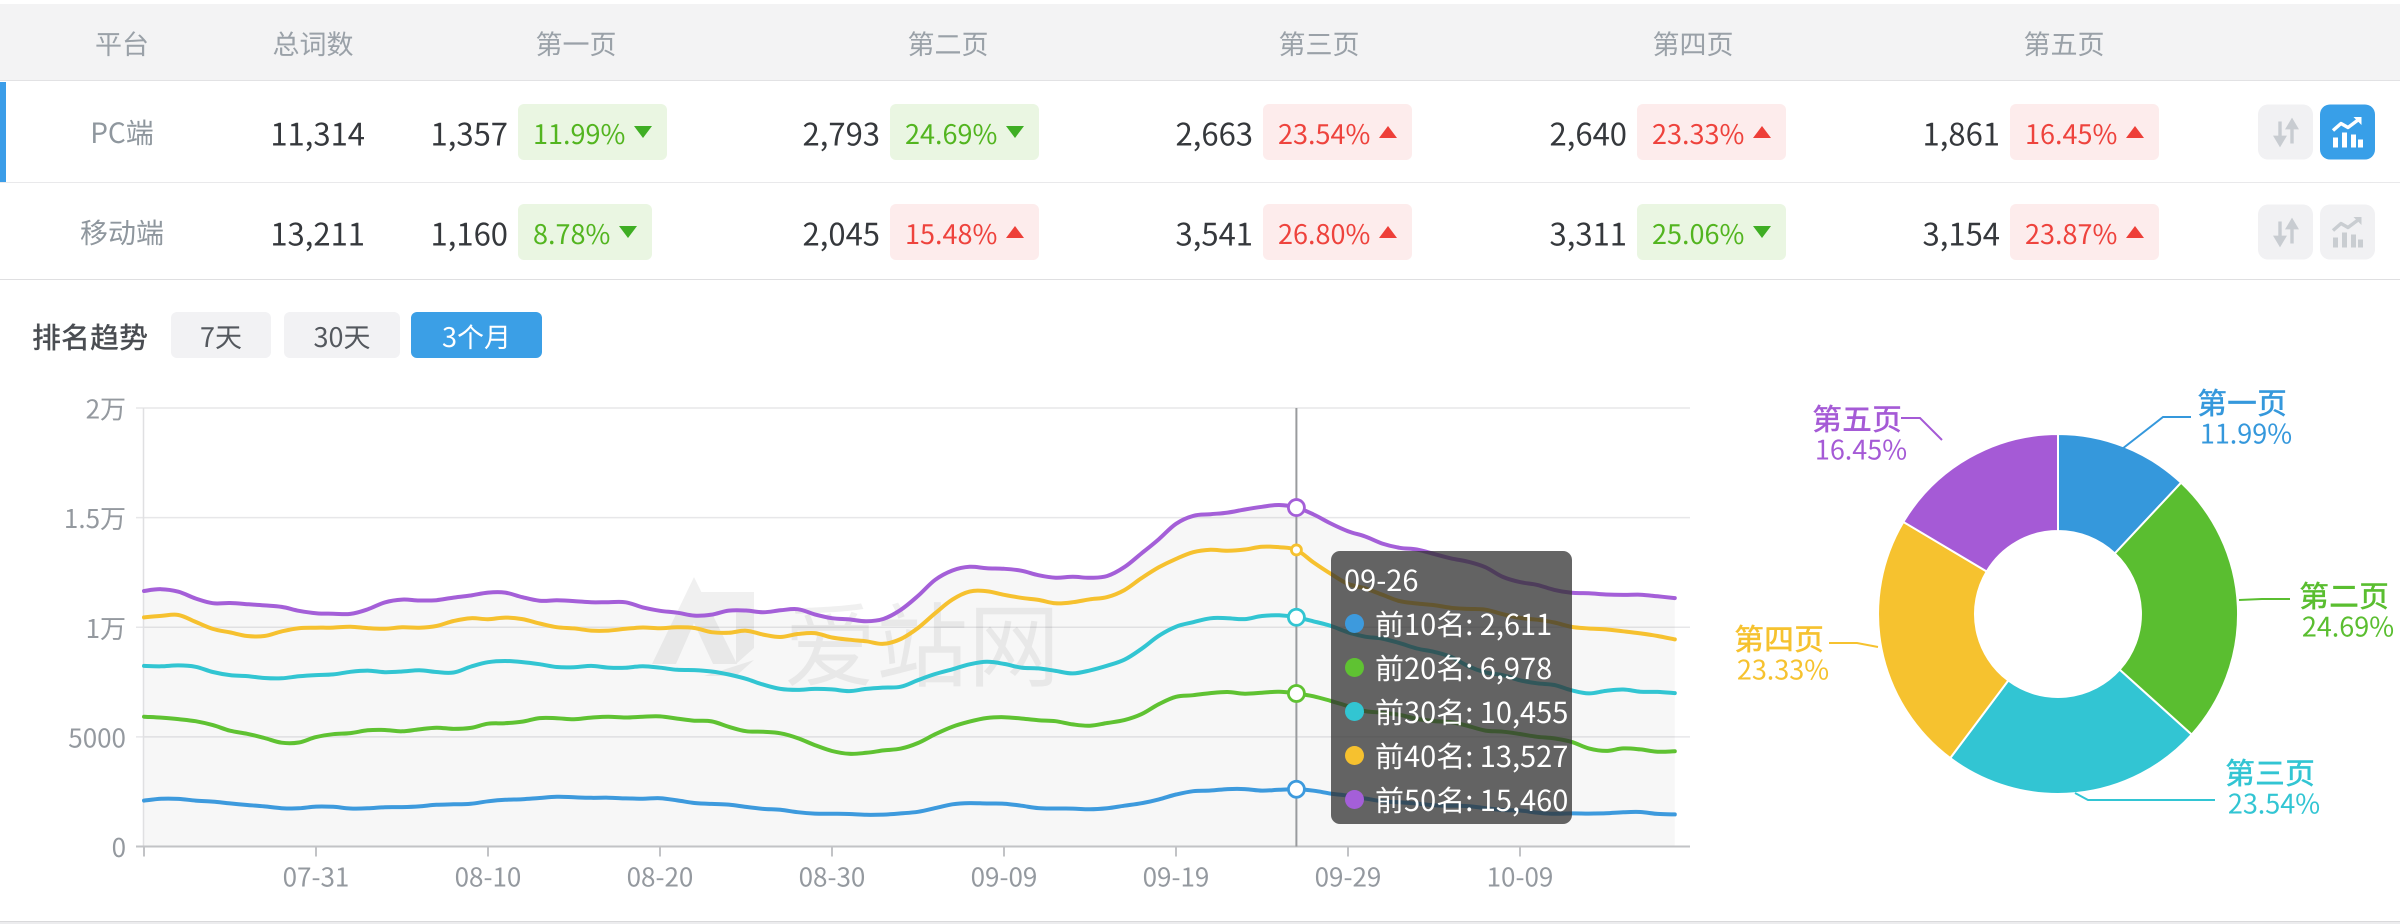  What do you see at coordinates (1516, 667) in the screenshot?
I see `tooltip-series-value: 6,978` at bounding box center [1516, 667].